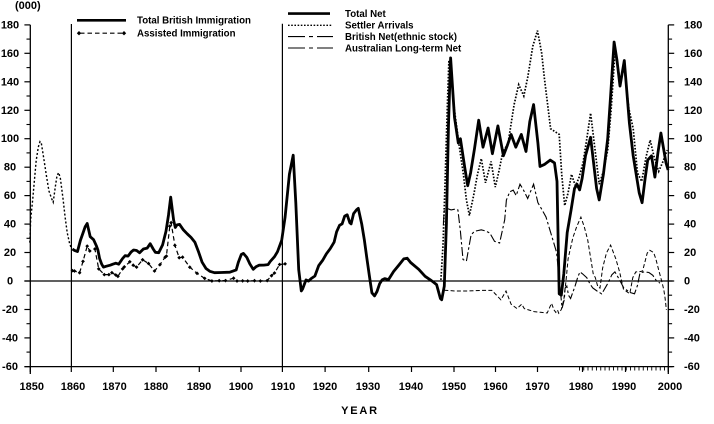 Image resolution: width=714 pixels, height=424 pixels. Describe the element at coordinates (624, 387) in the screenshot. I see `svg-text: 1990` at that location.